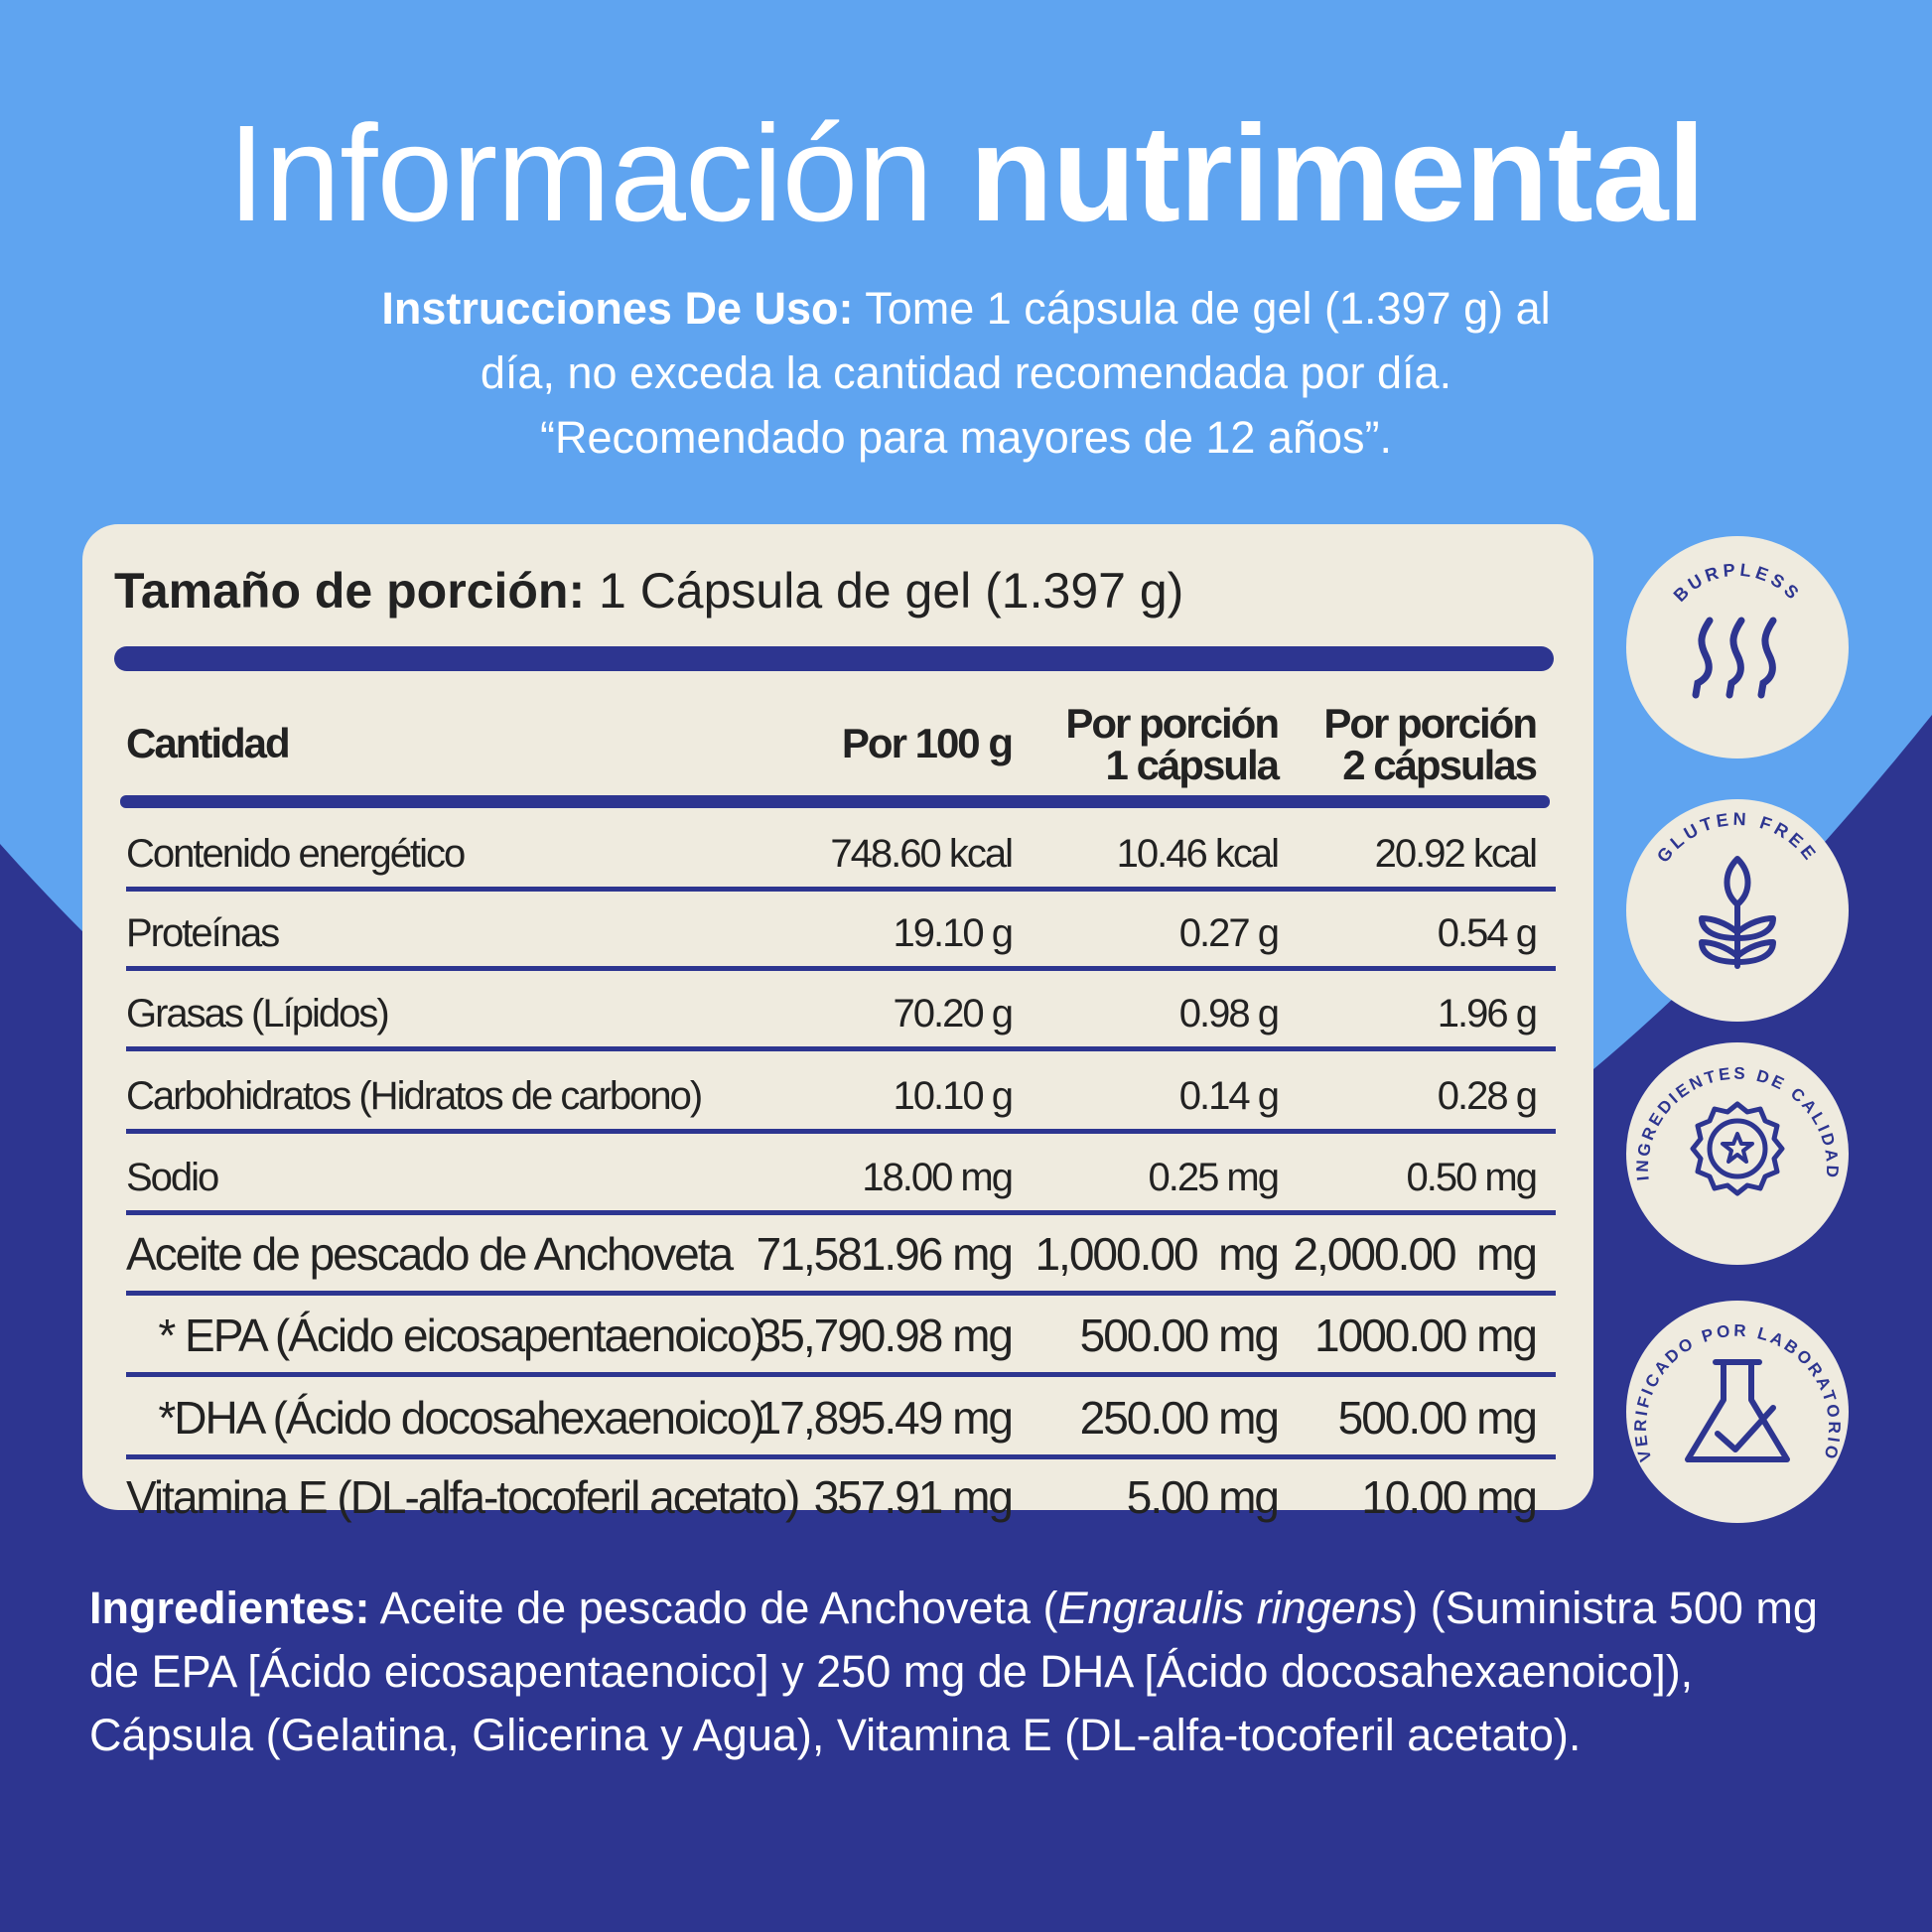 This screenshot has height=1932, width=1932. I want to click on badge-burpless-text: BURPLESS, so click(1736, 583).